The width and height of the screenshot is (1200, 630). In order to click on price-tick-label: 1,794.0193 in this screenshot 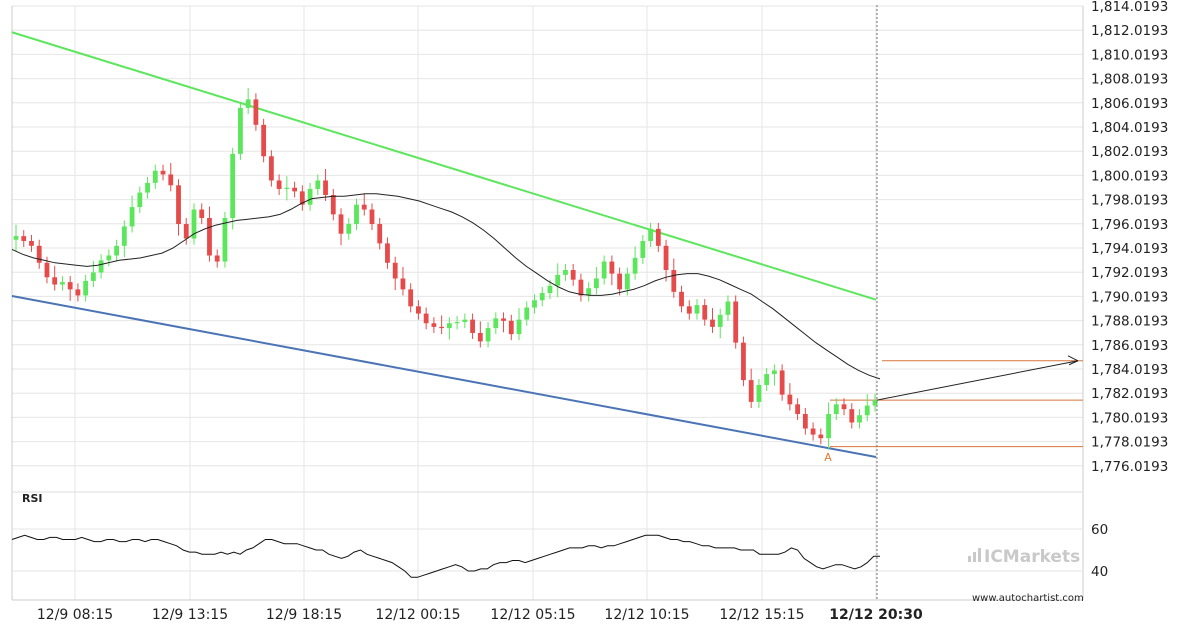, I will do `click(1129, 249)`.